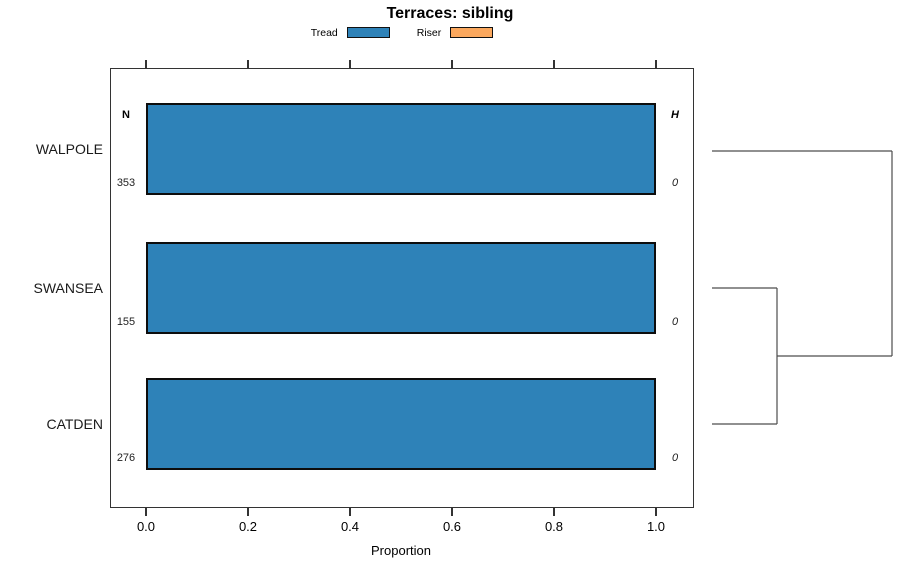 This screenshot has width=900, height=580. What do you see at coordinates (68, 288) in the screenshot?
I see `row-label-swansea: SWANSEA` at bounding box center [68, 288].